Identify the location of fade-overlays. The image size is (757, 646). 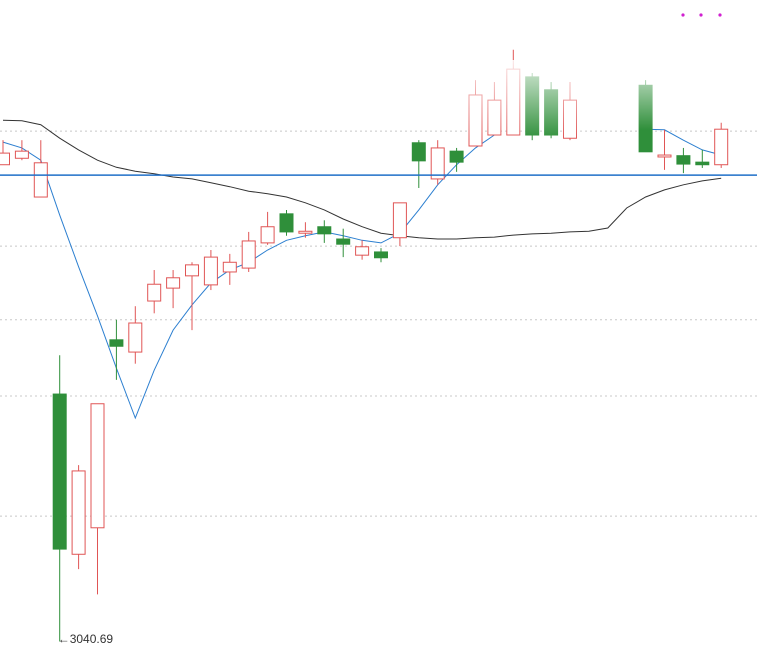
(563, 100).